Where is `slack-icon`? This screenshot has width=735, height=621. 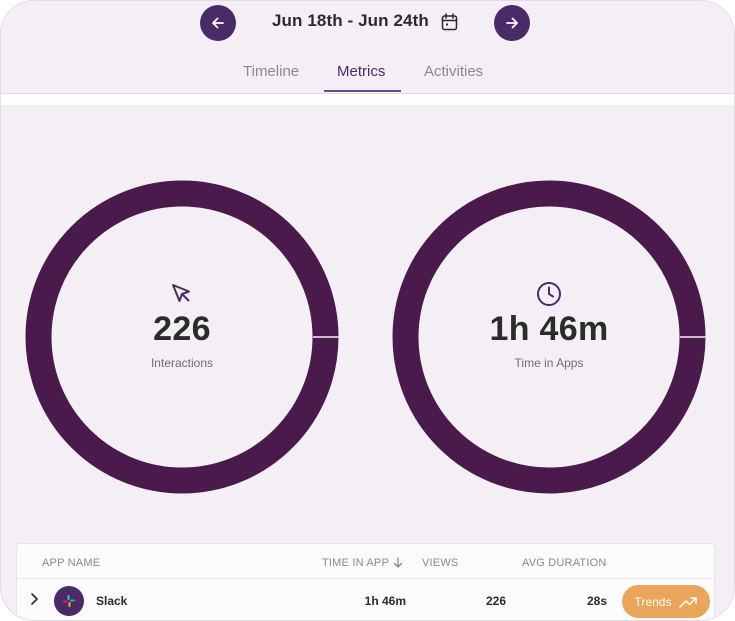 slack-icon is located at coordinates (69, 601).